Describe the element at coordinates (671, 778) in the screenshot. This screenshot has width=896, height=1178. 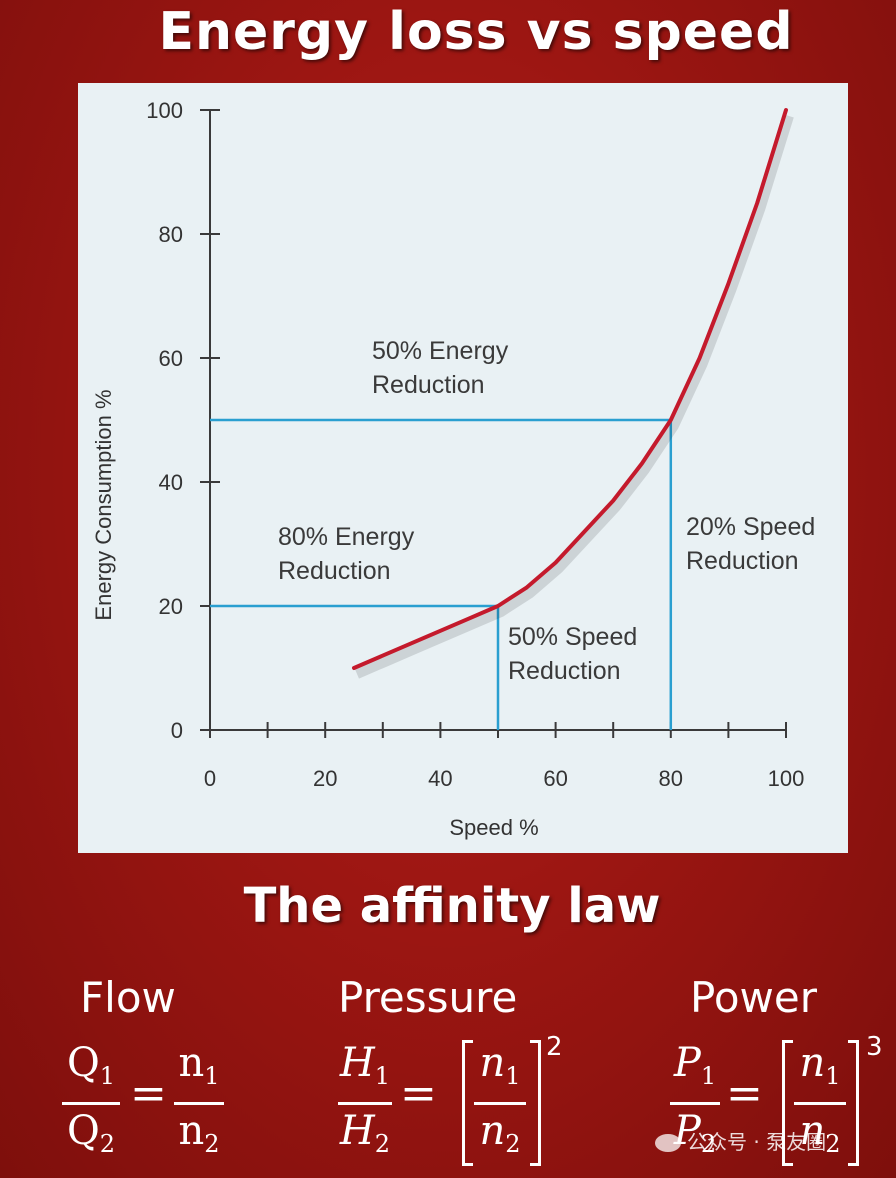
I see `x-tick-label: 80` at that location.